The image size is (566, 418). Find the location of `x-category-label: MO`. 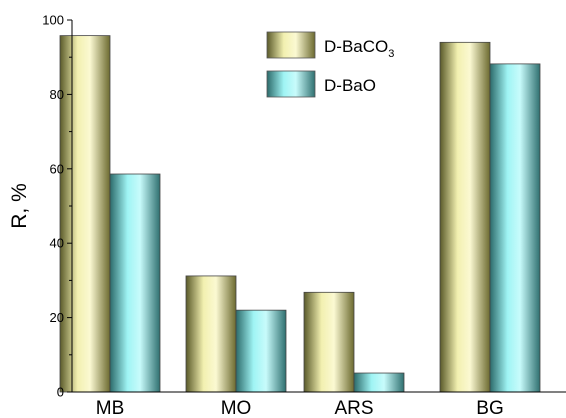

x-category-label: MO is located at coordinates (236, 408).